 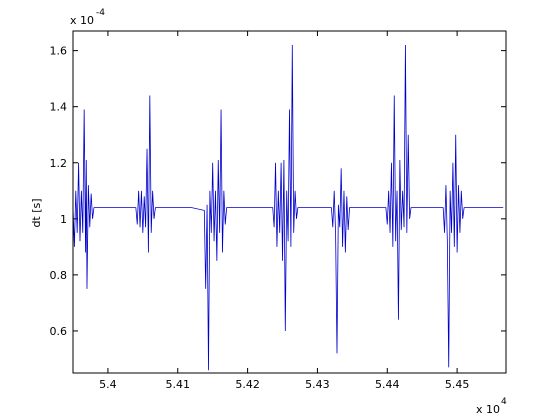 What do you see at coordinates (63, 219) in the screenshot?
I see `y-tick-label: 1` at bounding box center [63, 219].